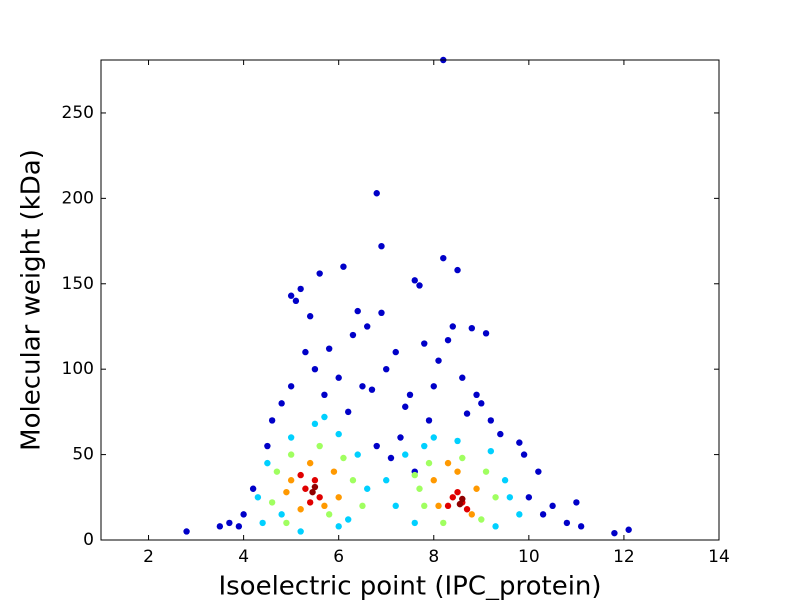 The height and width of the screenshot is (600, 800). I want to click on y-tick-label: 150, so click(78, 284).